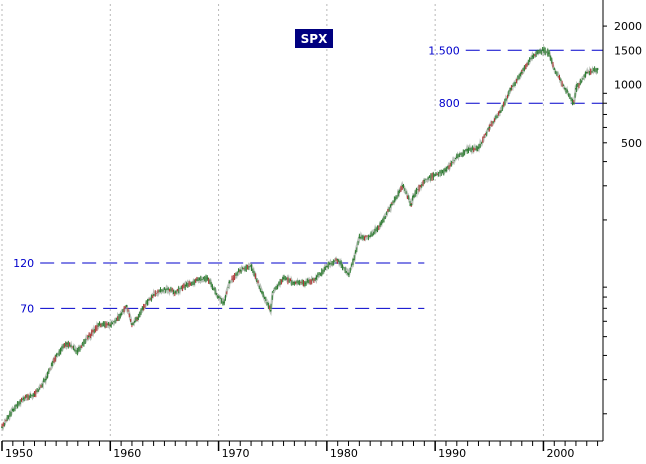  What do you see at coordinates (628, 84) in the screenshot?
I see `y-tick-label-1000: 1000` at bounding box center [628, 84].